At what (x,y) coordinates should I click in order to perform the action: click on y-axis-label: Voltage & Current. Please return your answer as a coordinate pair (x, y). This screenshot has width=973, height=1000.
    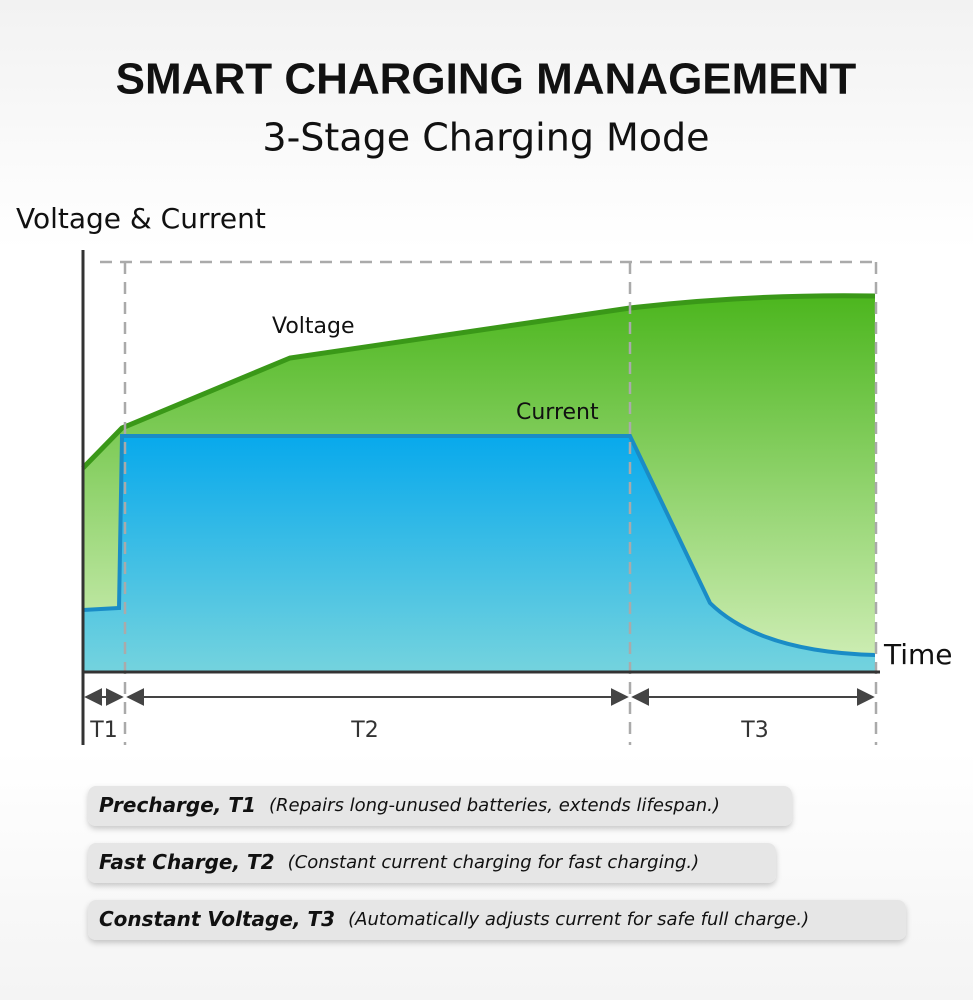
    Looking at the image, I should click on (141, 218).